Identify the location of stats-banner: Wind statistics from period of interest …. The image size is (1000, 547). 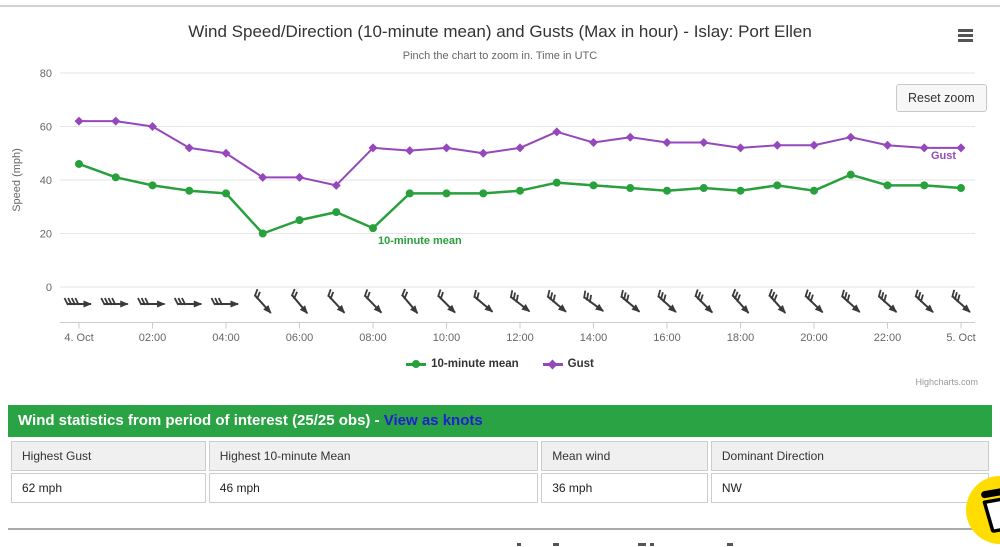
(500, 421).